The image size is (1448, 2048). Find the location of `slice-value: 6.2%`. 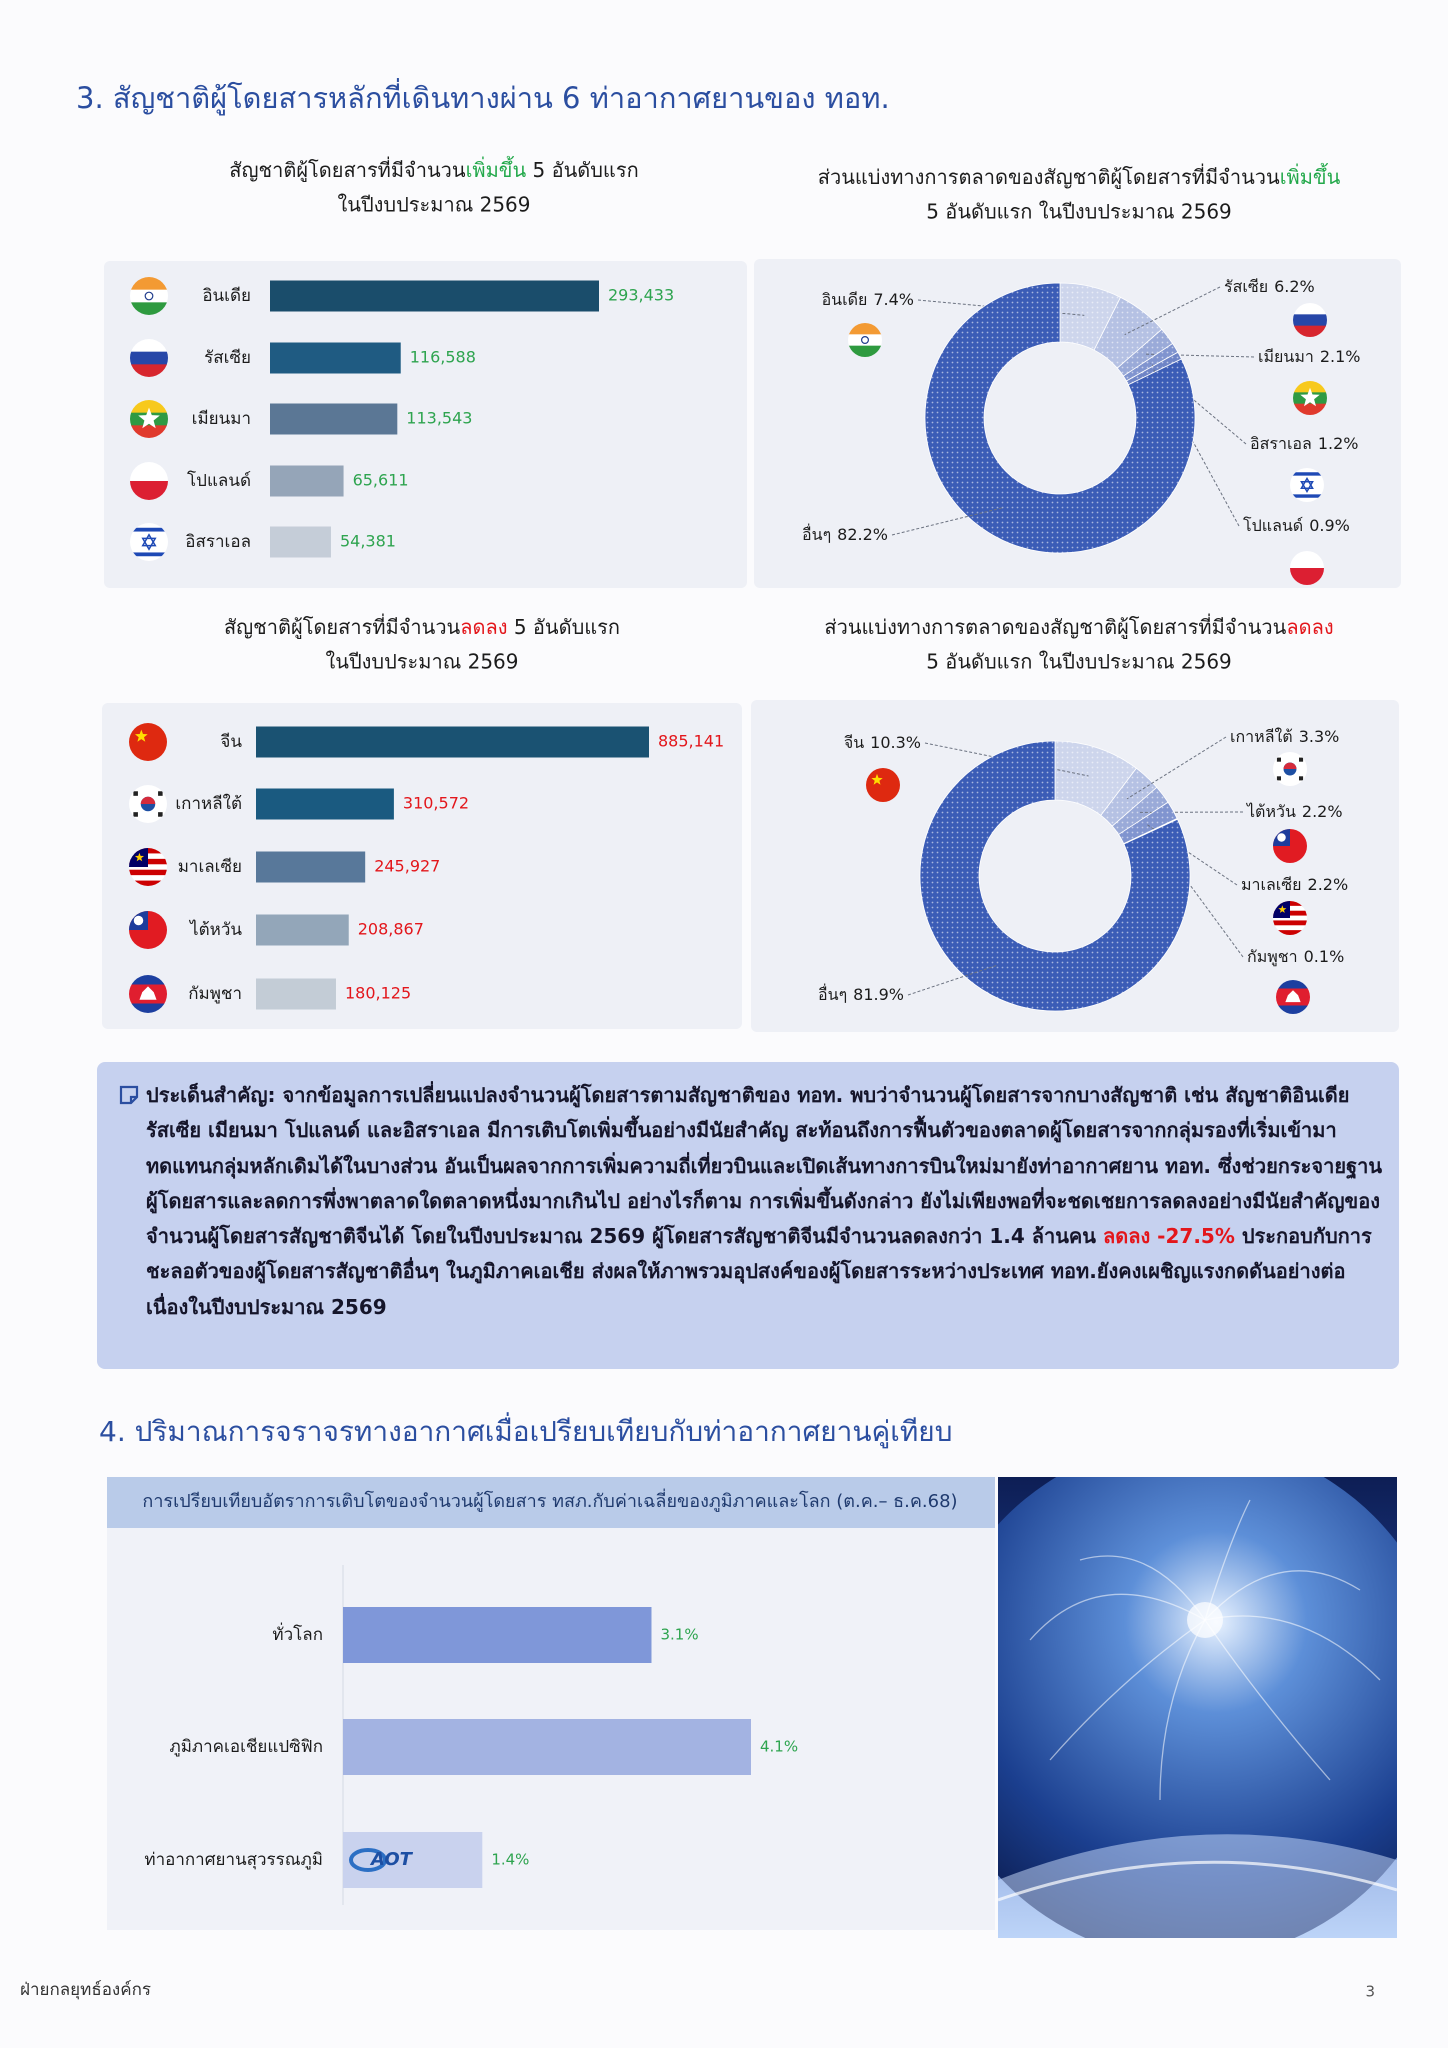

slice-value: 6.2% is located at coordinates (1294, 286).